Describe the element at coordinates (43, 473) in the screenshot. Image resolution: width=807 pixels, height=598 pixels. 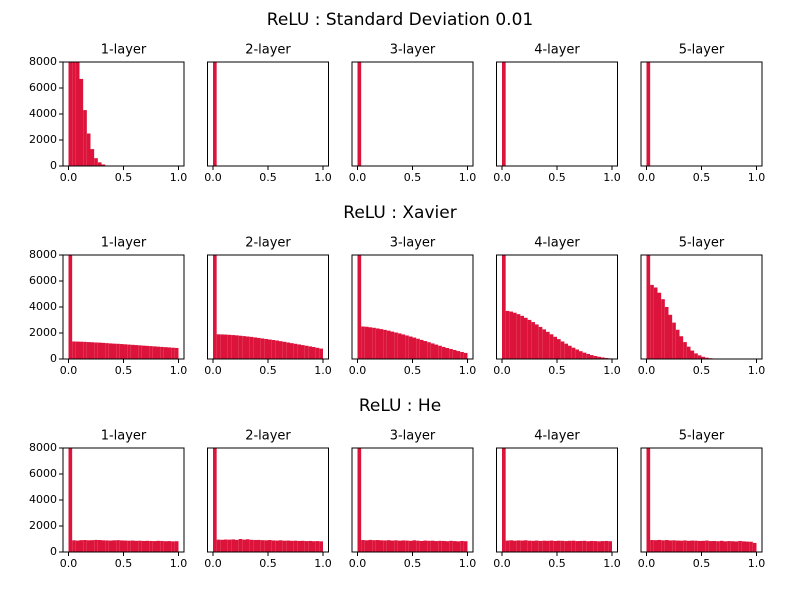
I see `y-tick-label: 6000` at that location.